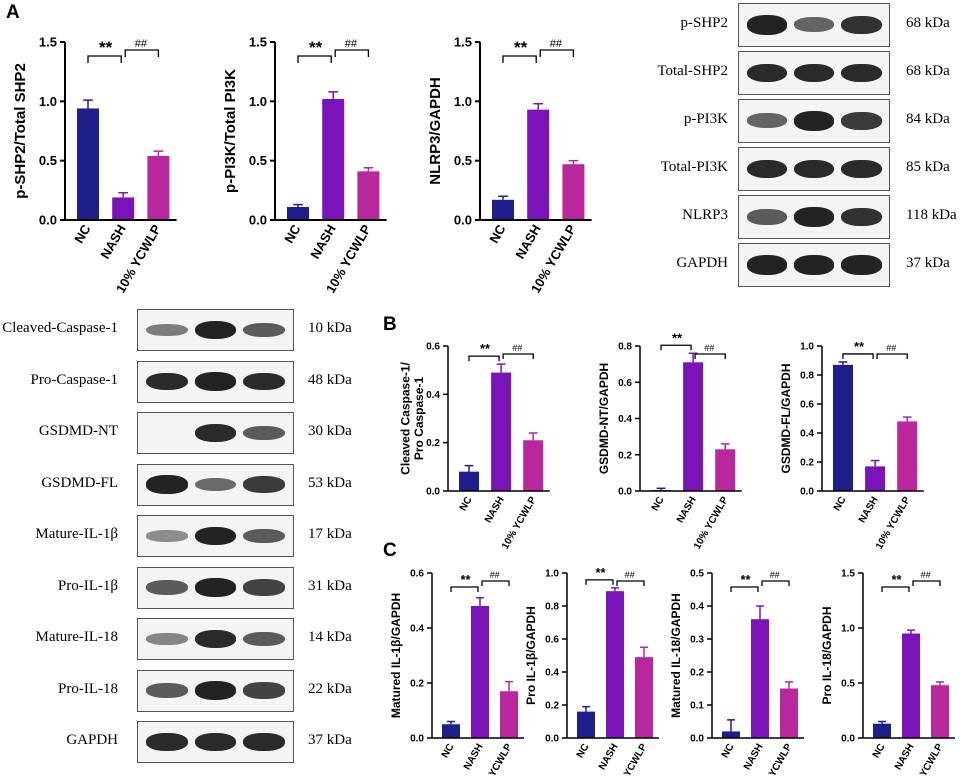 This screenshot has width=969, height=777. Describe the element at coordinates (87, 585) in the screenshot. I see `blot-label: Pro-IL-1β` at that location.